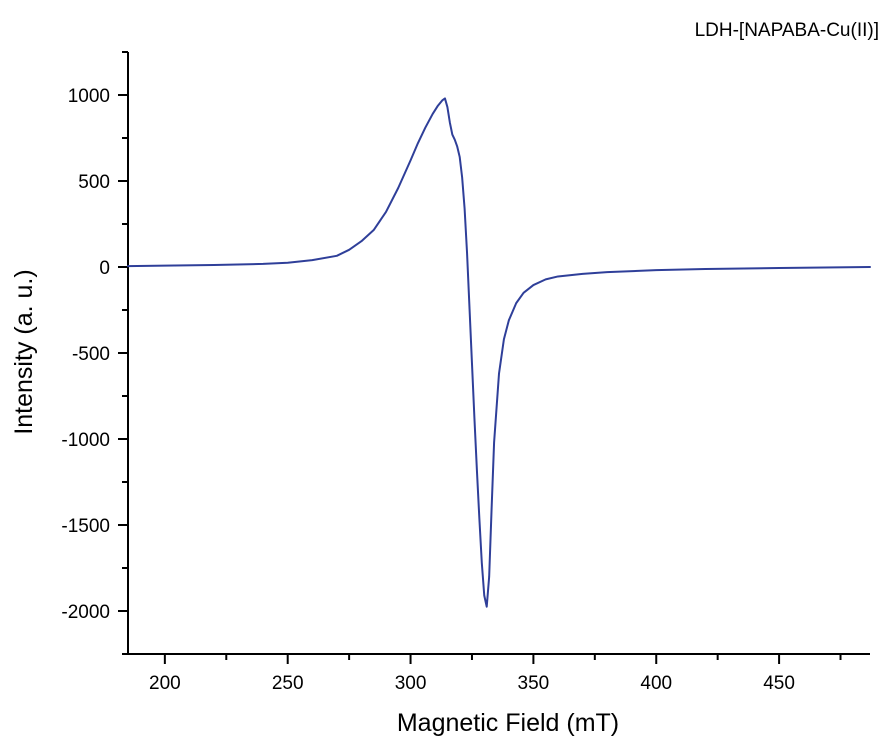 Image resolution: width=887 pixels, height=738 pixels. What do you see at coordinates (85, 440) in the screenshot?
I see `y-tick-label: -1000` at bounding box center [85, 440].